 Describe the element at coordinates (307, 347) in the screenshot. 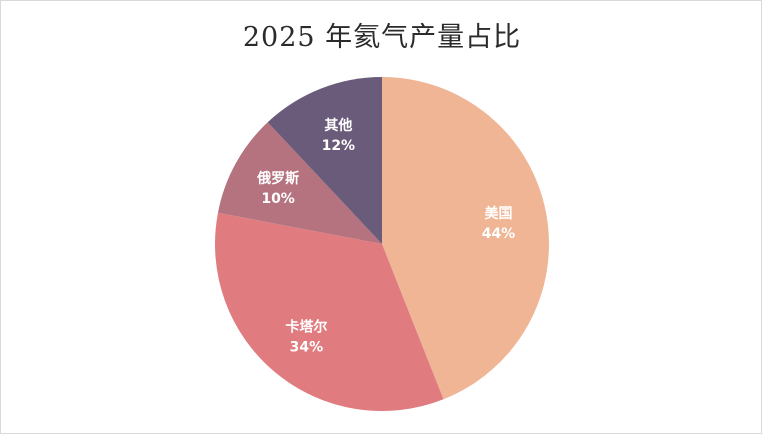

I see `slice-value-qatar: 34%` at that location.